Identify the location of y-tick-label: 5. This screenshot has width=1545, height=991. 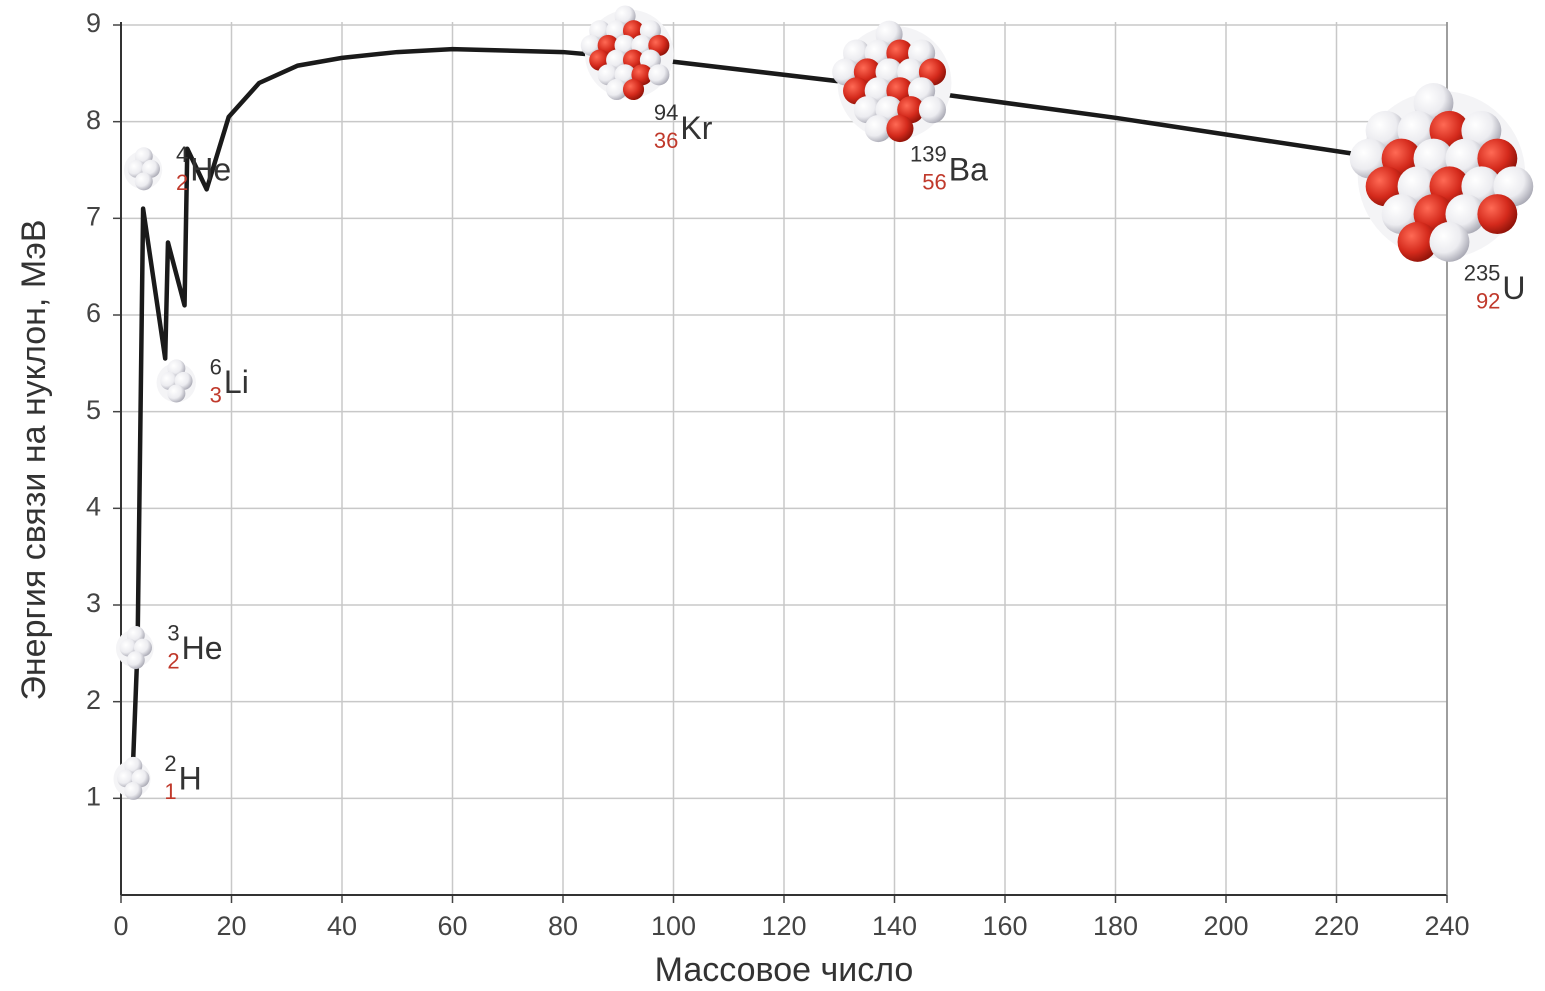
(93, 410).